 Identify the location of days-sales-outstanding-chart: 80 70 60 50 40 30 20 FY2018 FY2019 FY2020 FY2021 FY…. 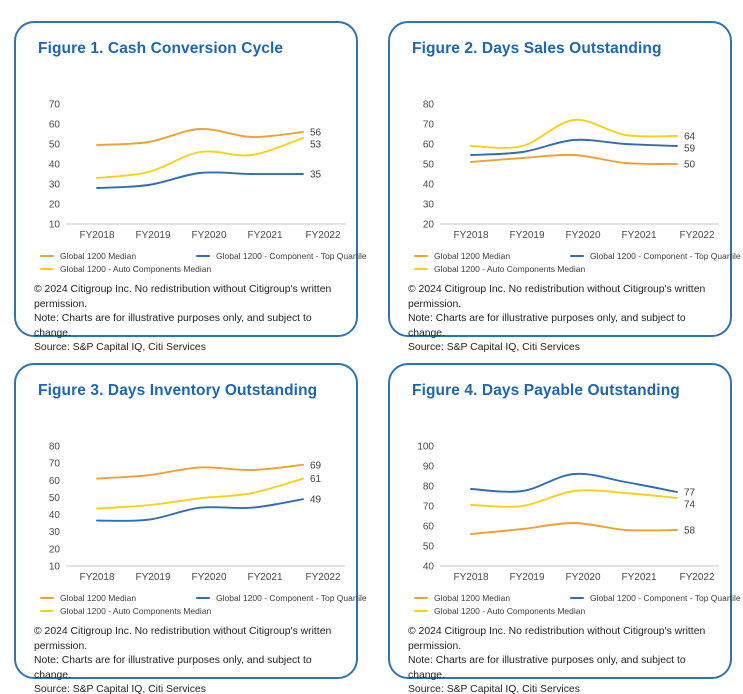
(571, 170).